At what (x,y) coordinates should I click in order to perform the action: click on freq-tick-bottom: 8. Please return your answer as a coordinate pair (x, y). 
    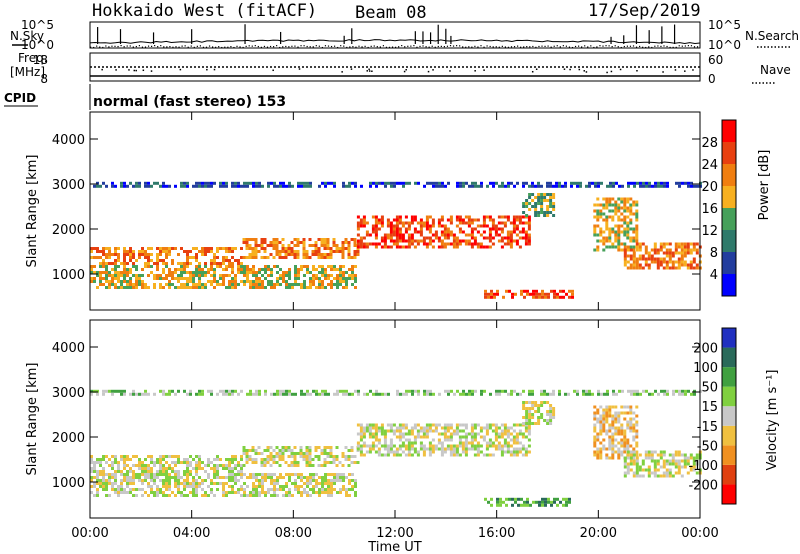
    Looking at the image, I should click on (44, 79).